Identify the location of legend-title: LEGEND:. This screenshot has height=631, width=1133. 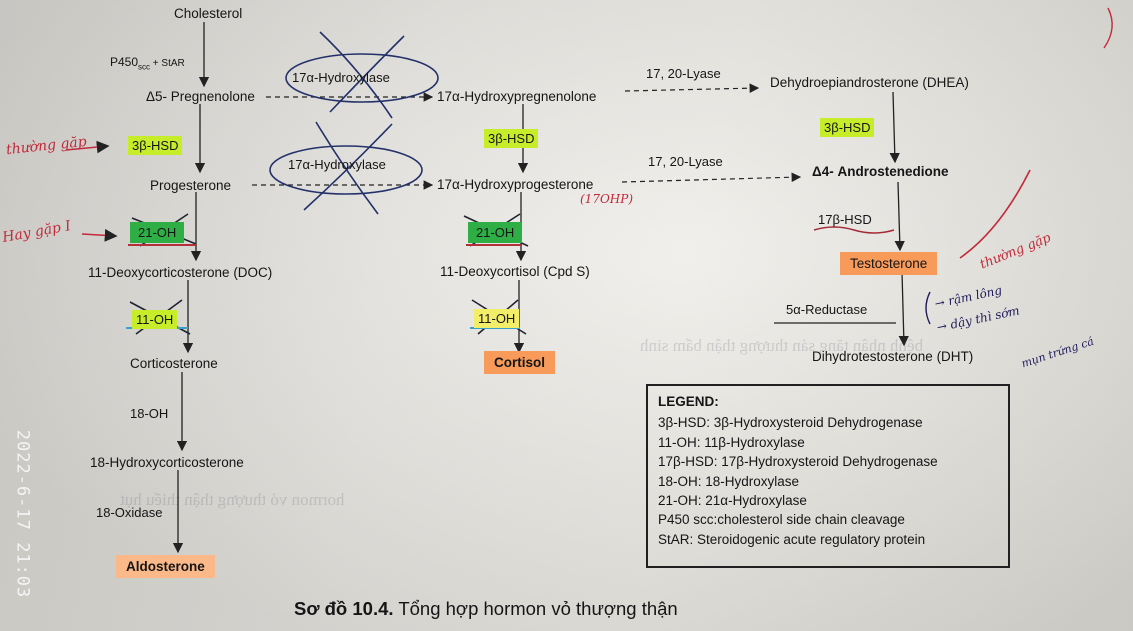
(688, 401).